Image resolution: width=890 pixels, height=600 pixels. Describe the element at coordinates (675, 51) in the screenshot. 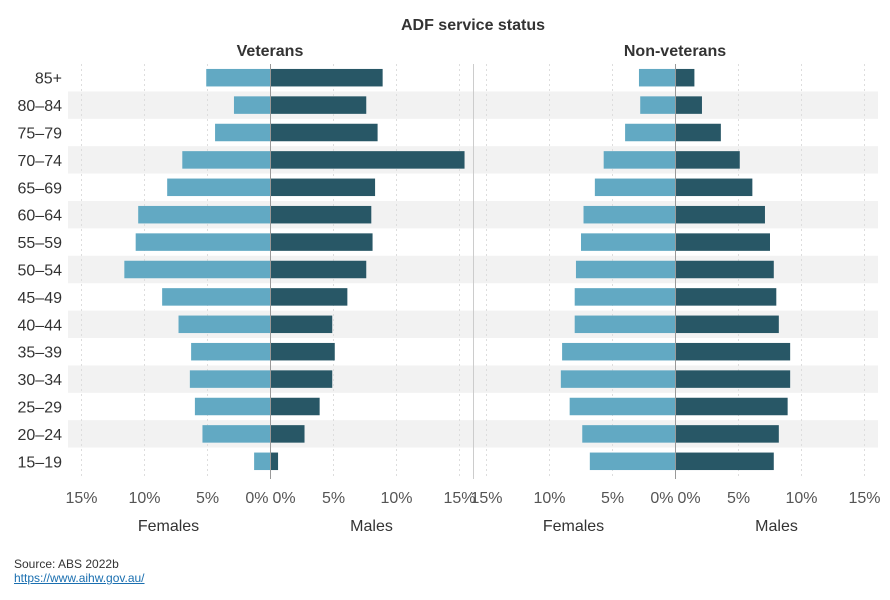

I see `panel-title: Non-veterans` at that location.